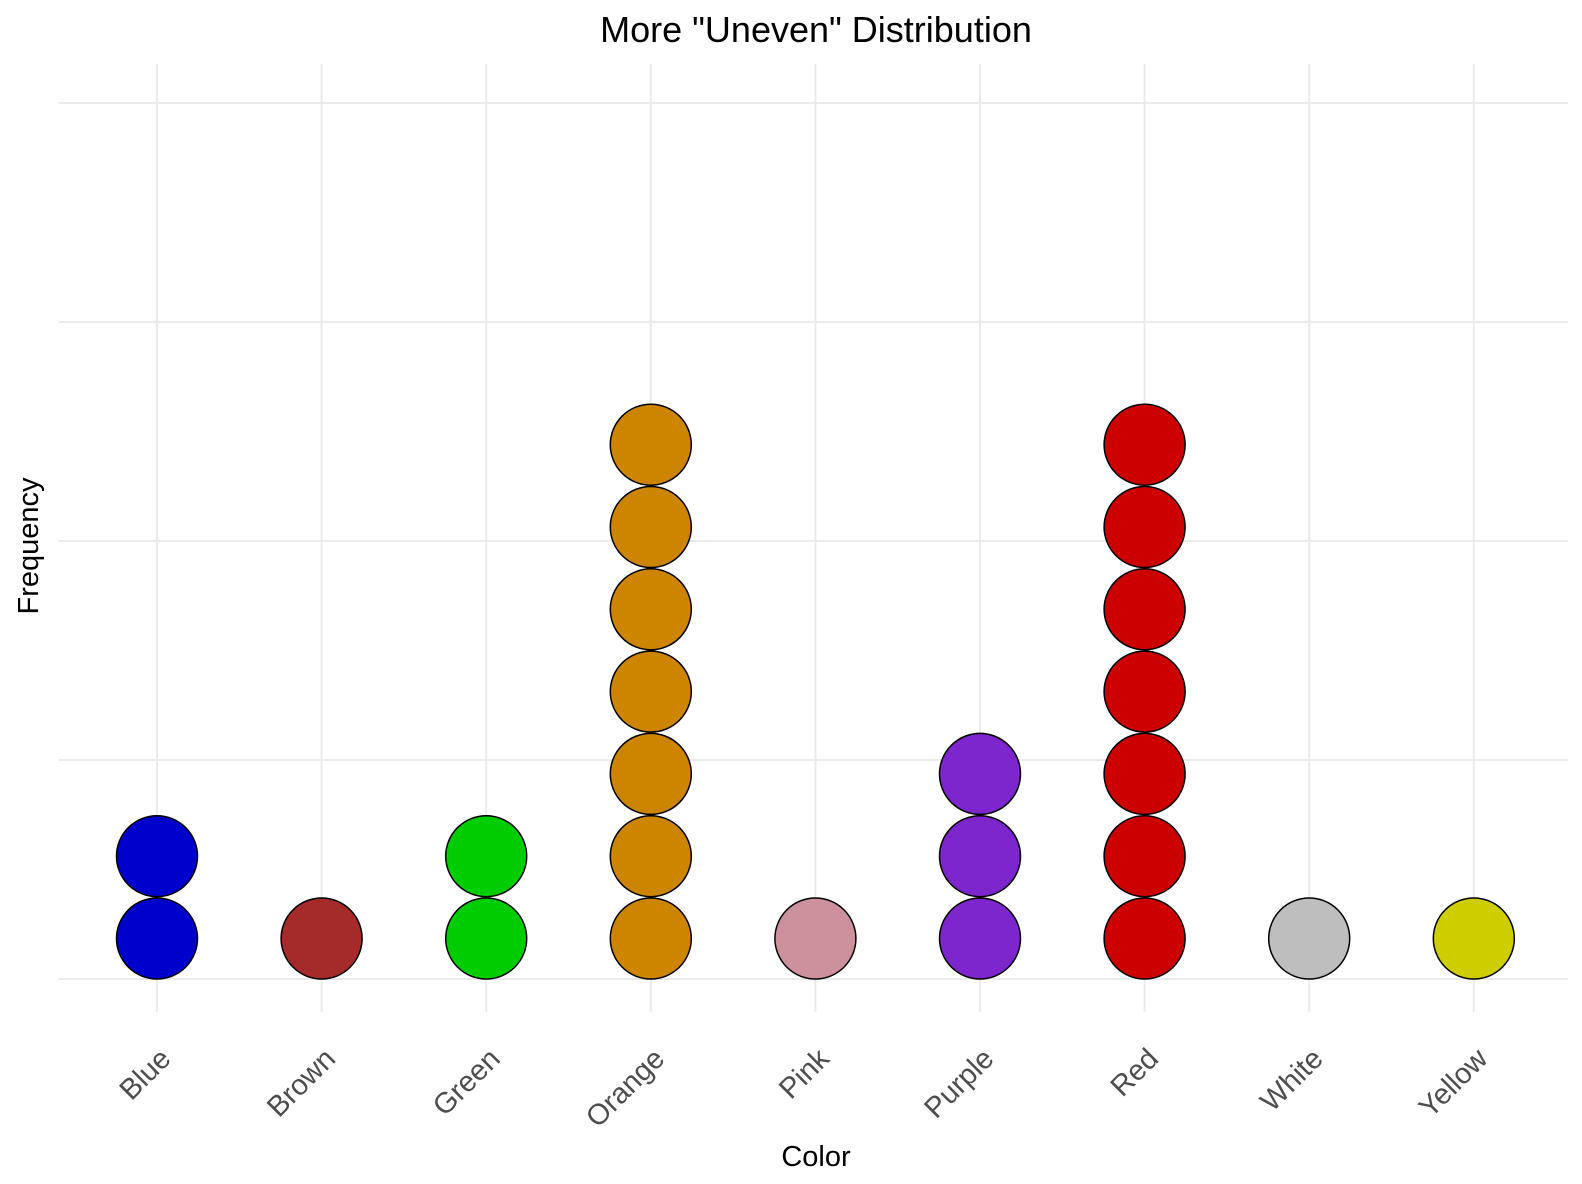  I want to click on x-tick-label-pink: Pink, so click(804, 1073).